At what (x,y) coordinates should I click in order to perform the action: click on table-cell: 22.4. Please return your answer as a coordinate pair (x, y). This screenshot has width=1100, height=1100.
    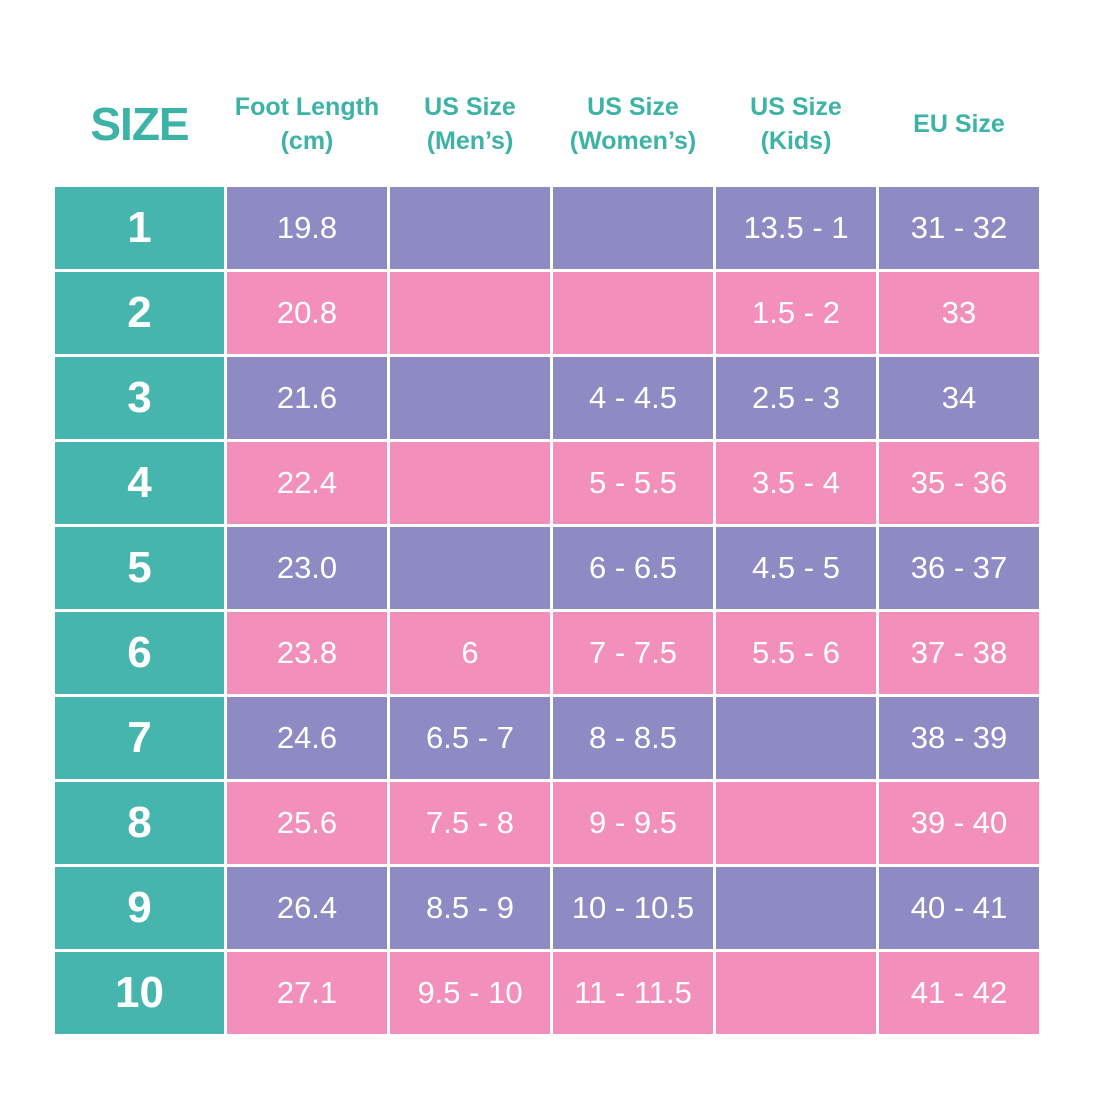
    Looking at the image, I should click on (307, 483).